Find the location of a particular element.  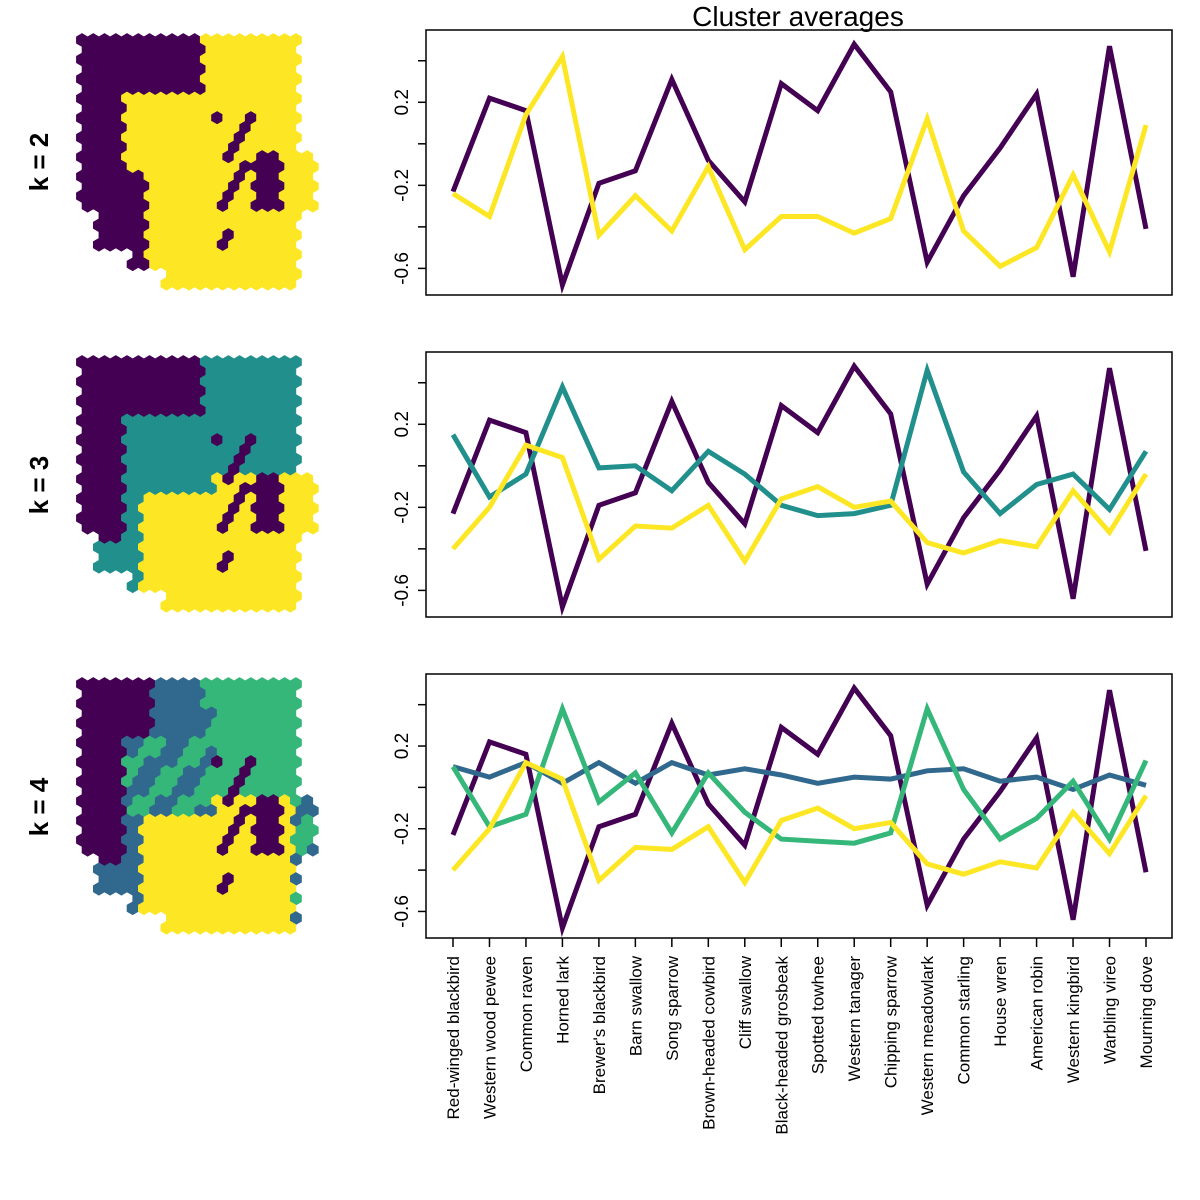

x-tick-label: Cliff swallow is located at coordinates (745, 1002).